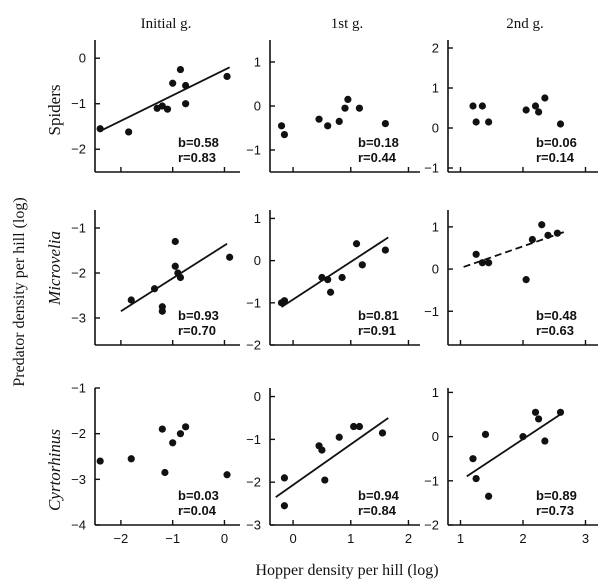 The height and width of the screenshot is (585, 612). I want to click on panel-spiders-initial: 0 −1 −2 b=0.58r=0.83, so click(155, 106).